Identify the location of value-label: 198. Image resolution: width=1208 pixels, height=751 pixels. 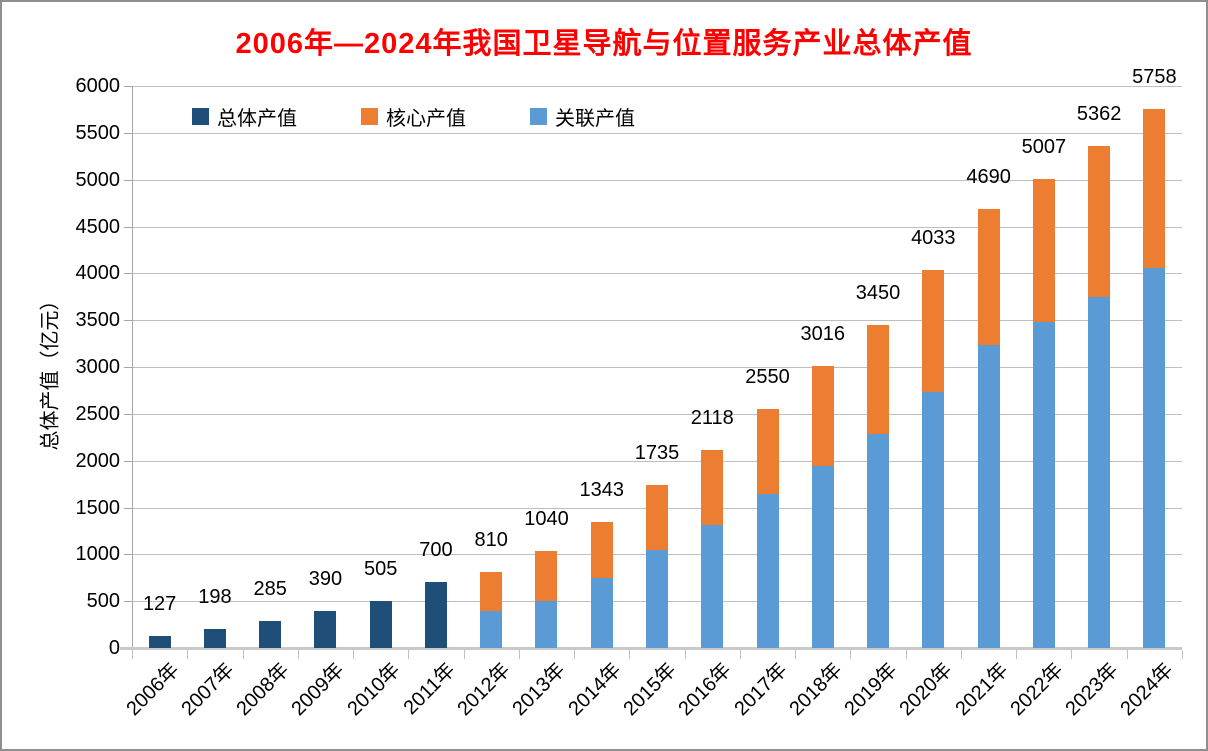
(215, 597).